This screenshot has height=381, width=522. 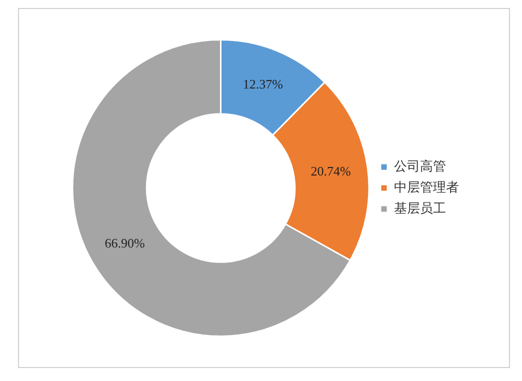 I want to click on data-label: 66.90%, so click(x=125, y=243).